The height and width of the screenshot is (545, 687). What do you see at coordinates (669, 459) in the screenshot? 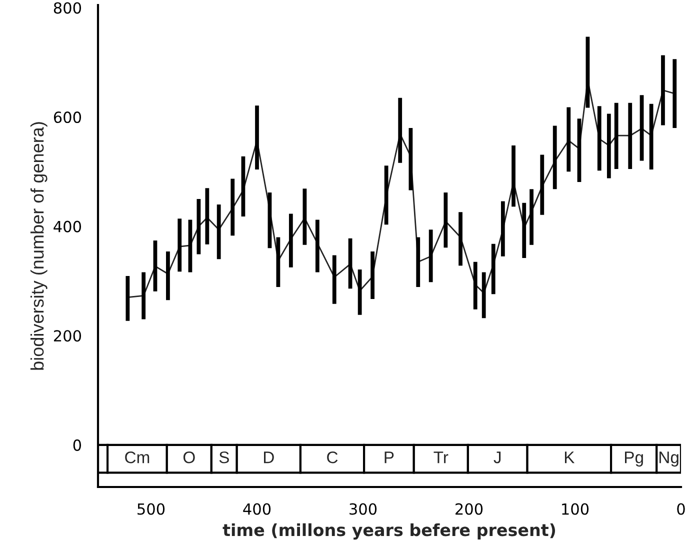
I see `band-label: Ng` at bounding box center [669, 459].